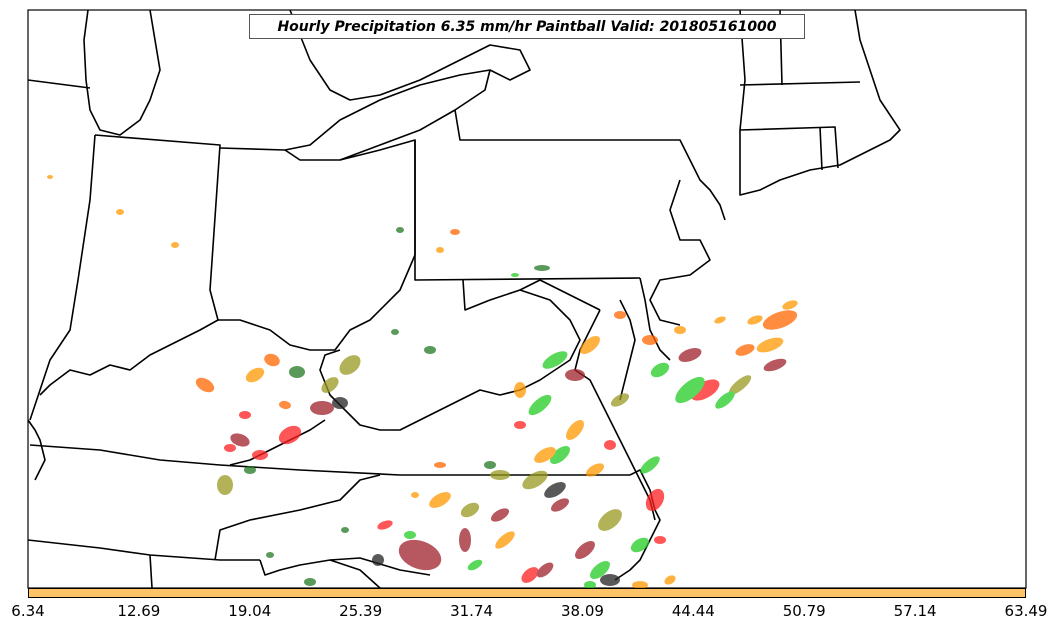  What do you see at coordinates (250, 611) in the screenshot?
I see `colorbar-tick-label: 19.04` at bounding box center [250, 611].